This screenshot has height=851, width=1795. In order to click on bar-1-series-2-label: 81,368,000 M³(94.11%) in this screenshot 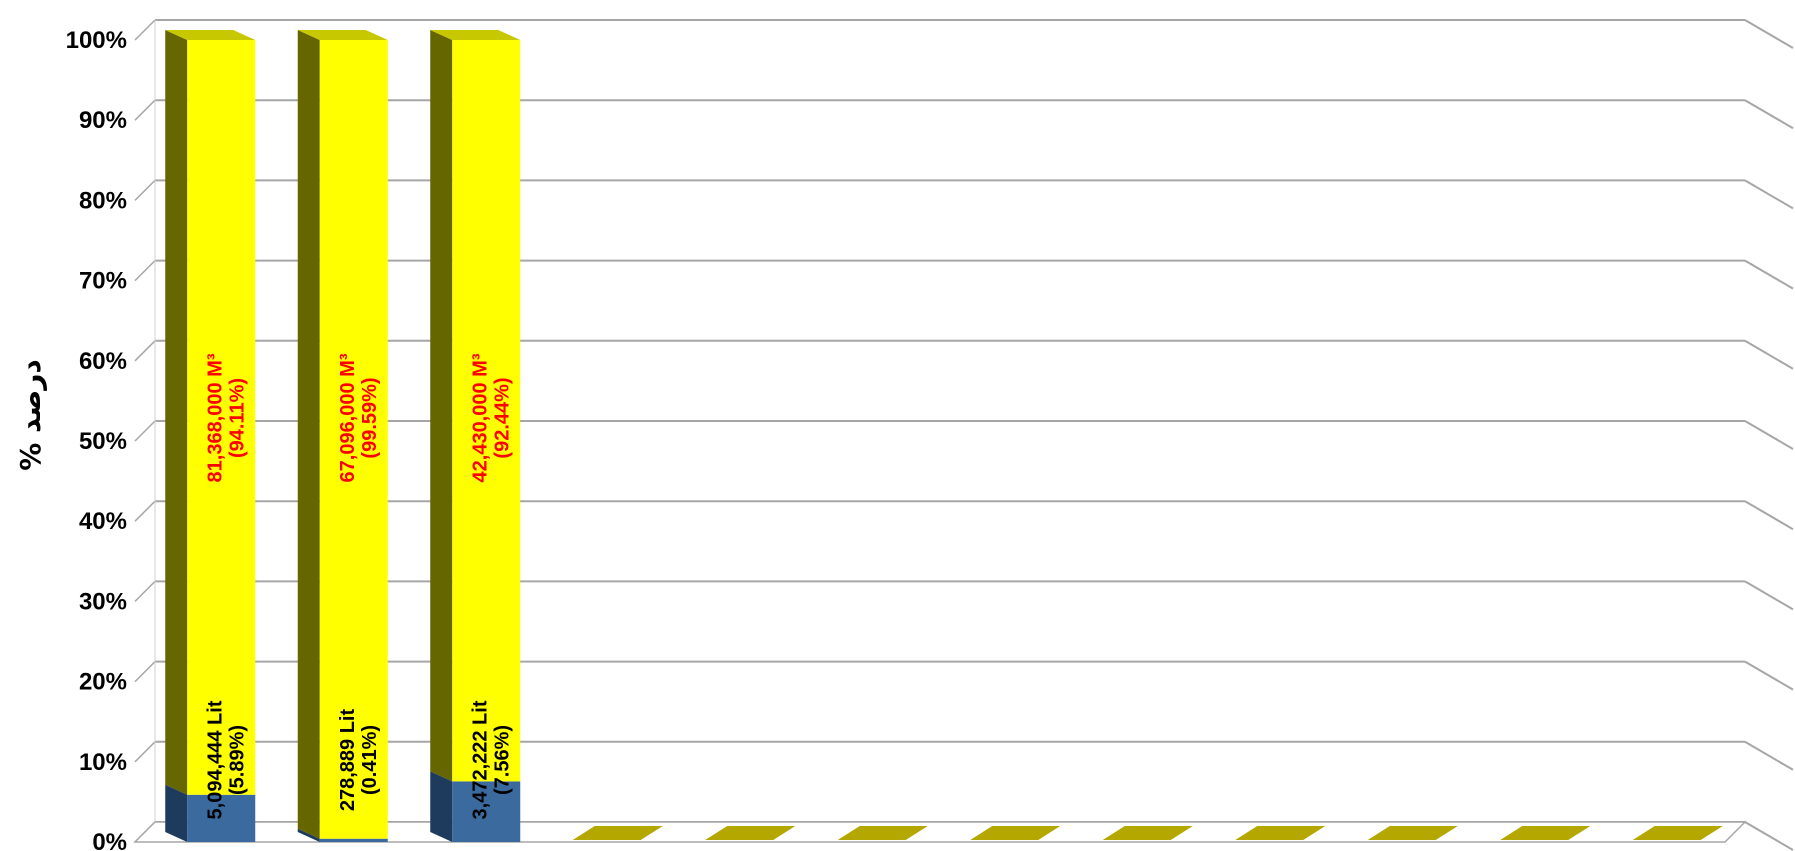, I will do `click(226, 417)`.